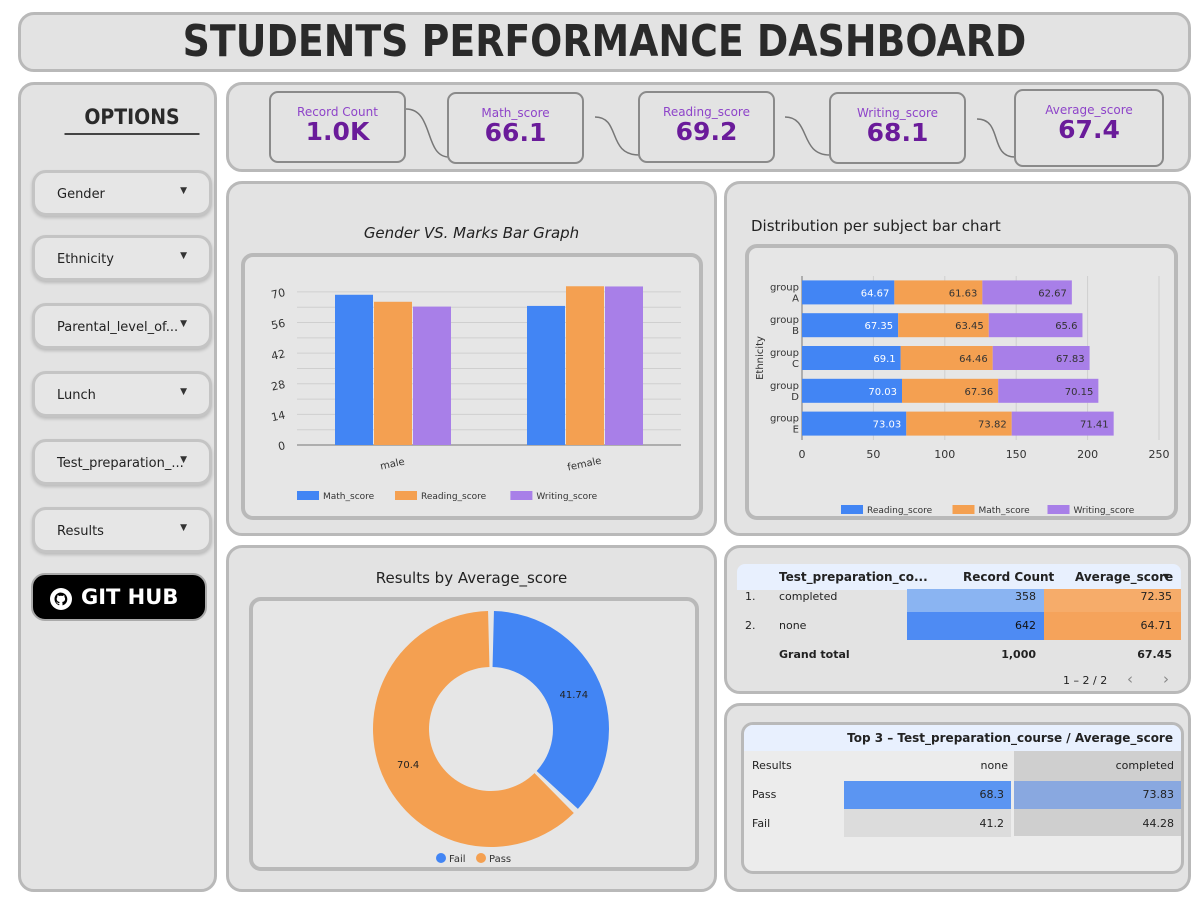 The height and width of the screenshot is (897, 1201). What do you see at coordinates (1016, 454) in the screenshot?
I see `x-tick-label: 150` at bounding box center [1016, 454].